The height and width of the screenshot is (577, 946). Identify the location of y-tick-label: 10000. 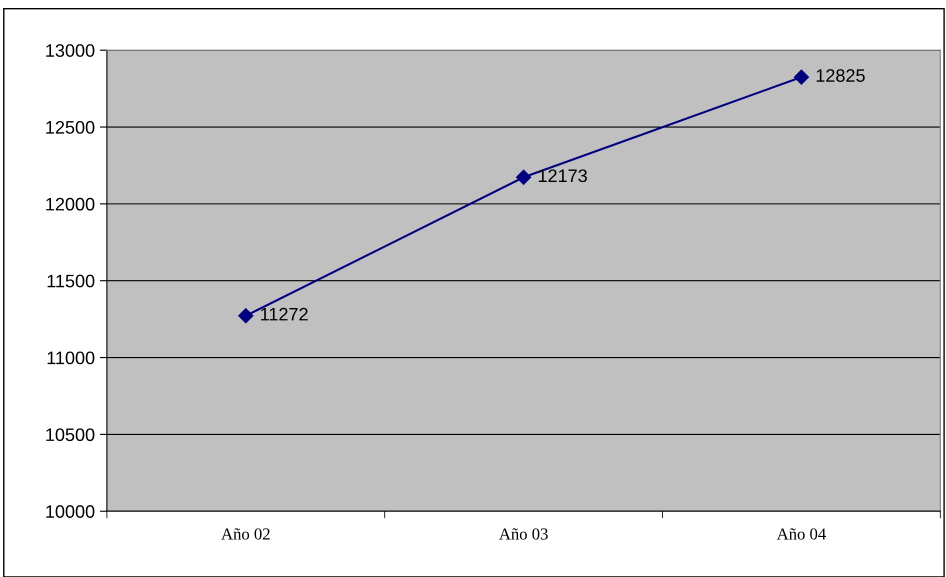
(70, 511).